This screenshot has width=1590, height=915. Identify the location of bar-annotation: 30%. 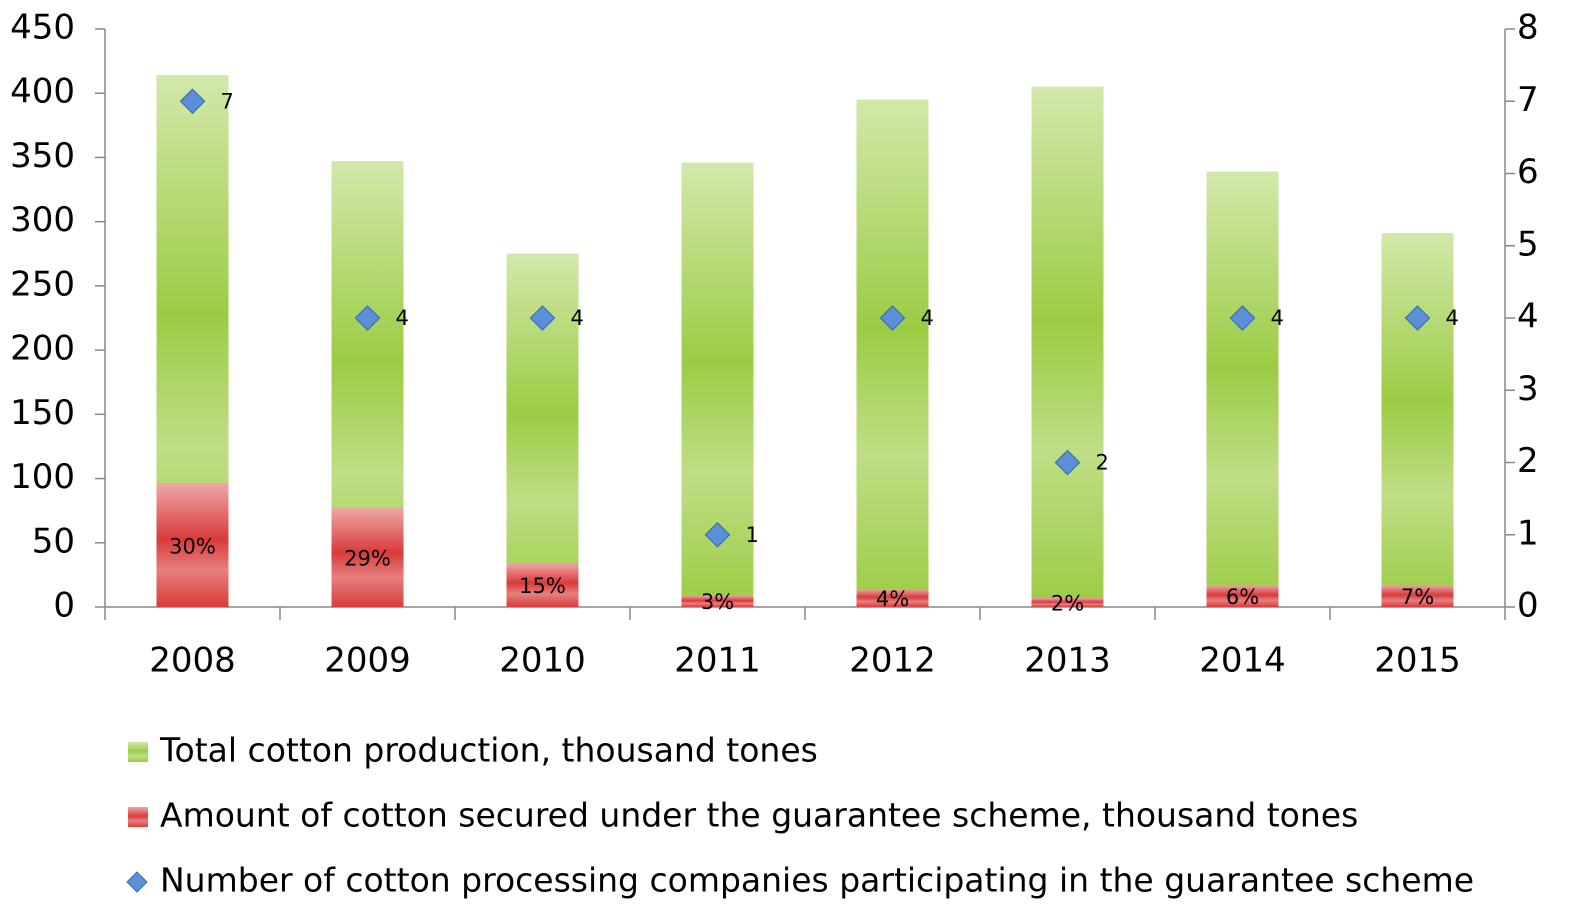
(192, 546).